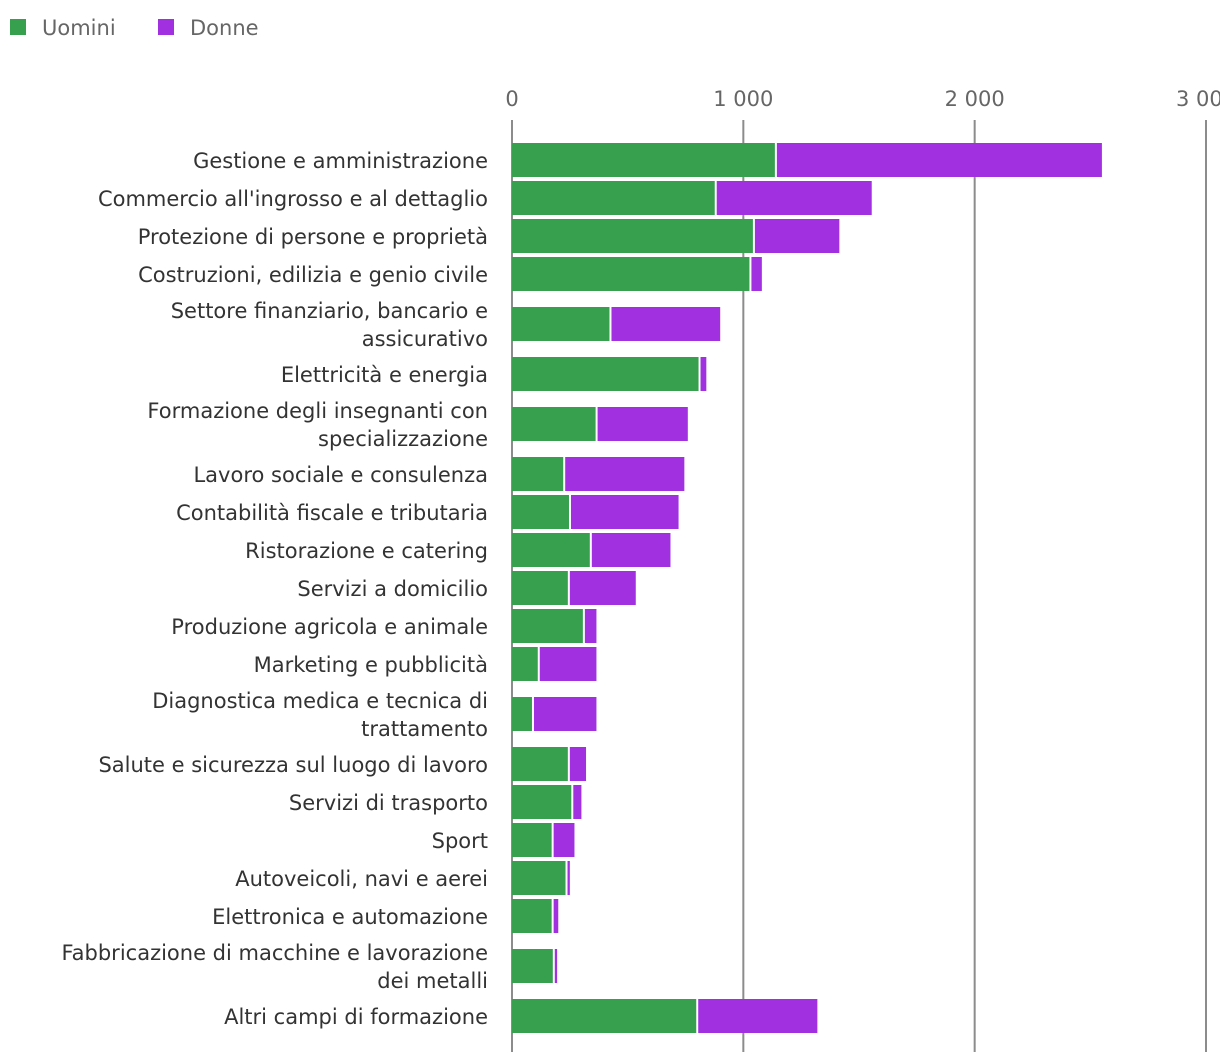 Image resolution: width=1220 pixels, height=1062 pixels. Describe the element at coordinates (134, 28) in the screenshot. I see `legend: Uomini Donne` at that location.